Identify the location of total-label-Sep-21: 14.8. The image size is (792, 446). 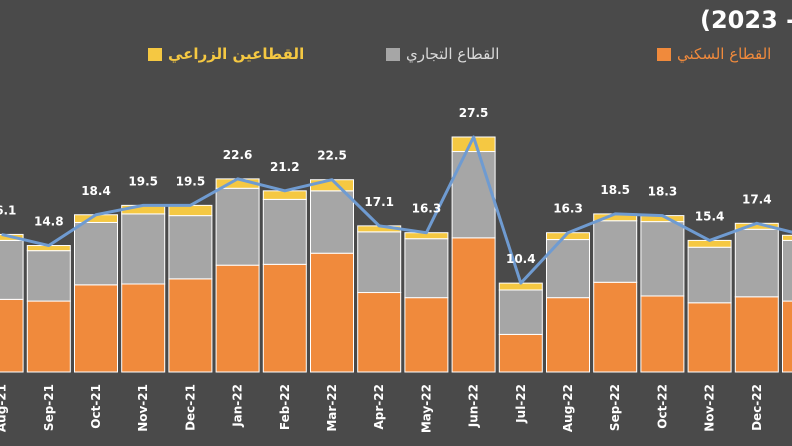
(49, 222).